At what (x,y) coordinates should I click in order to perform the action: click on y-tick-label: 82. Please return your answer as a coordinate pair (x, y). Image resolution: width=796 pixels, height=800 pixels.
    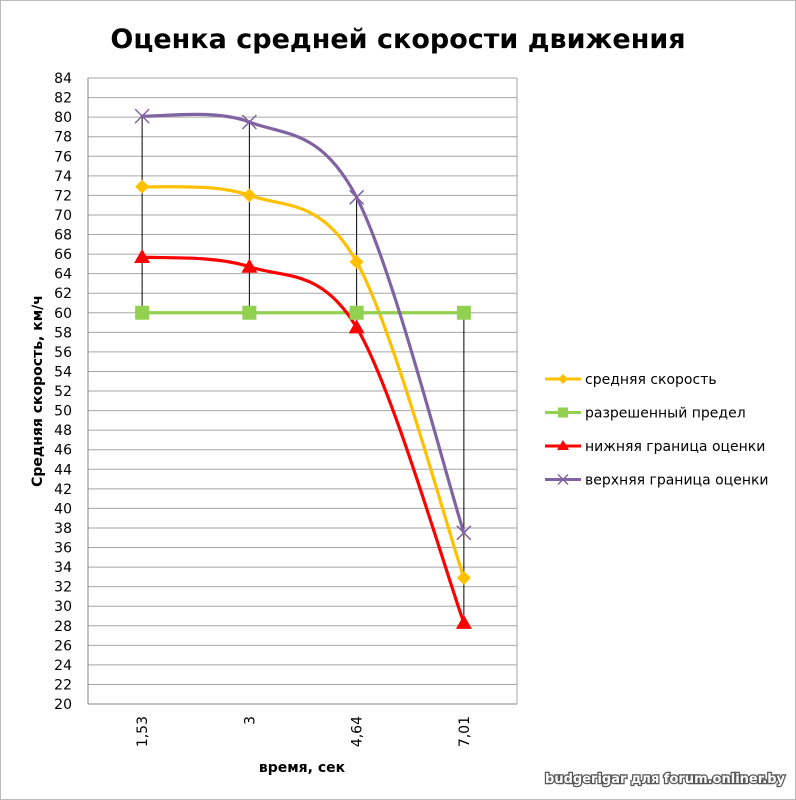
    Looking at the image, I should click on (63, 99).